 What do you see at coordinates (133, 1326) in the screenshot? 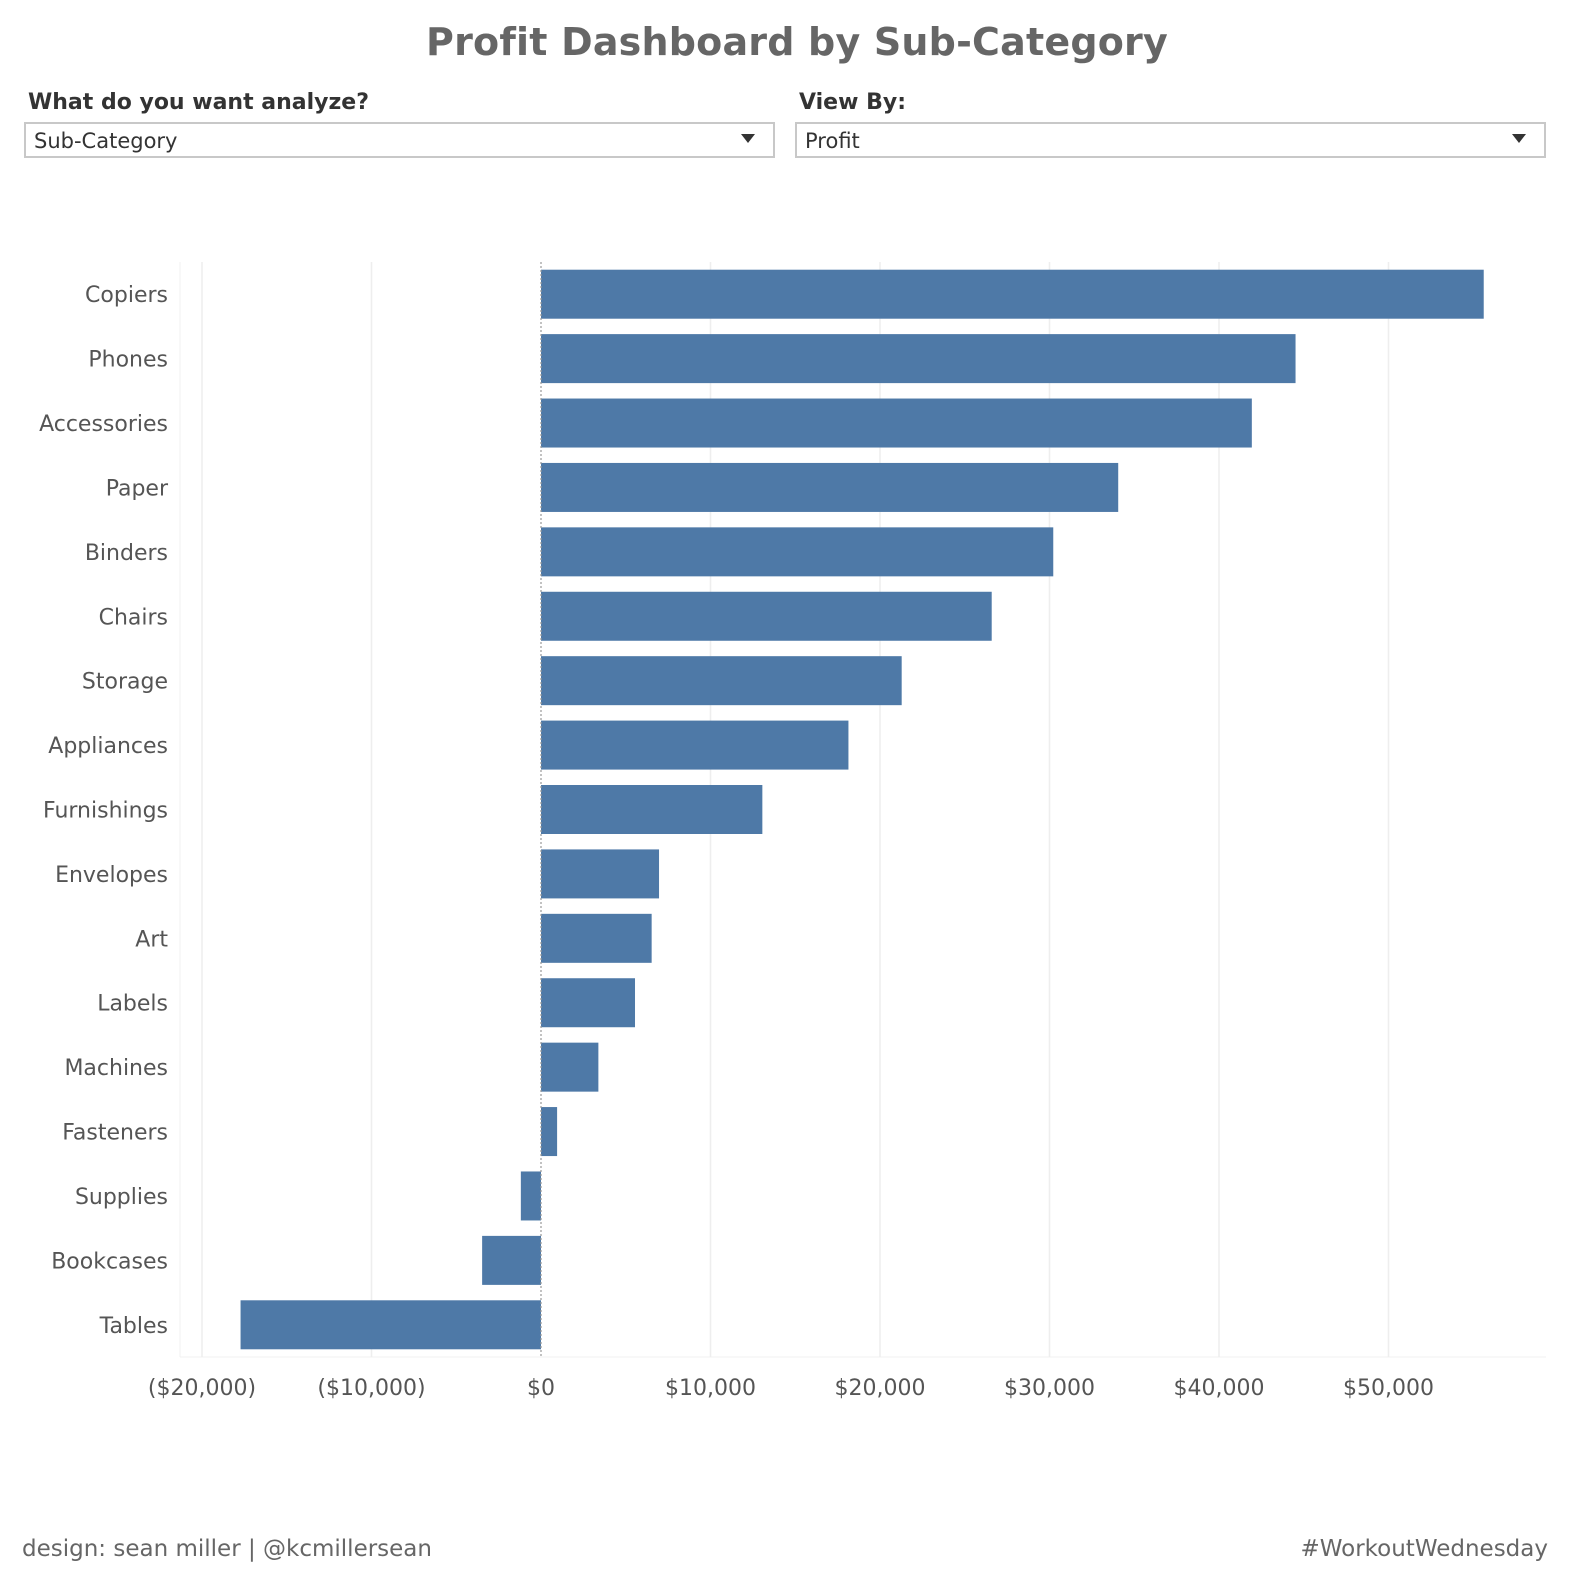
I see `category-label: Tables` at bounding box center [133, 1326].